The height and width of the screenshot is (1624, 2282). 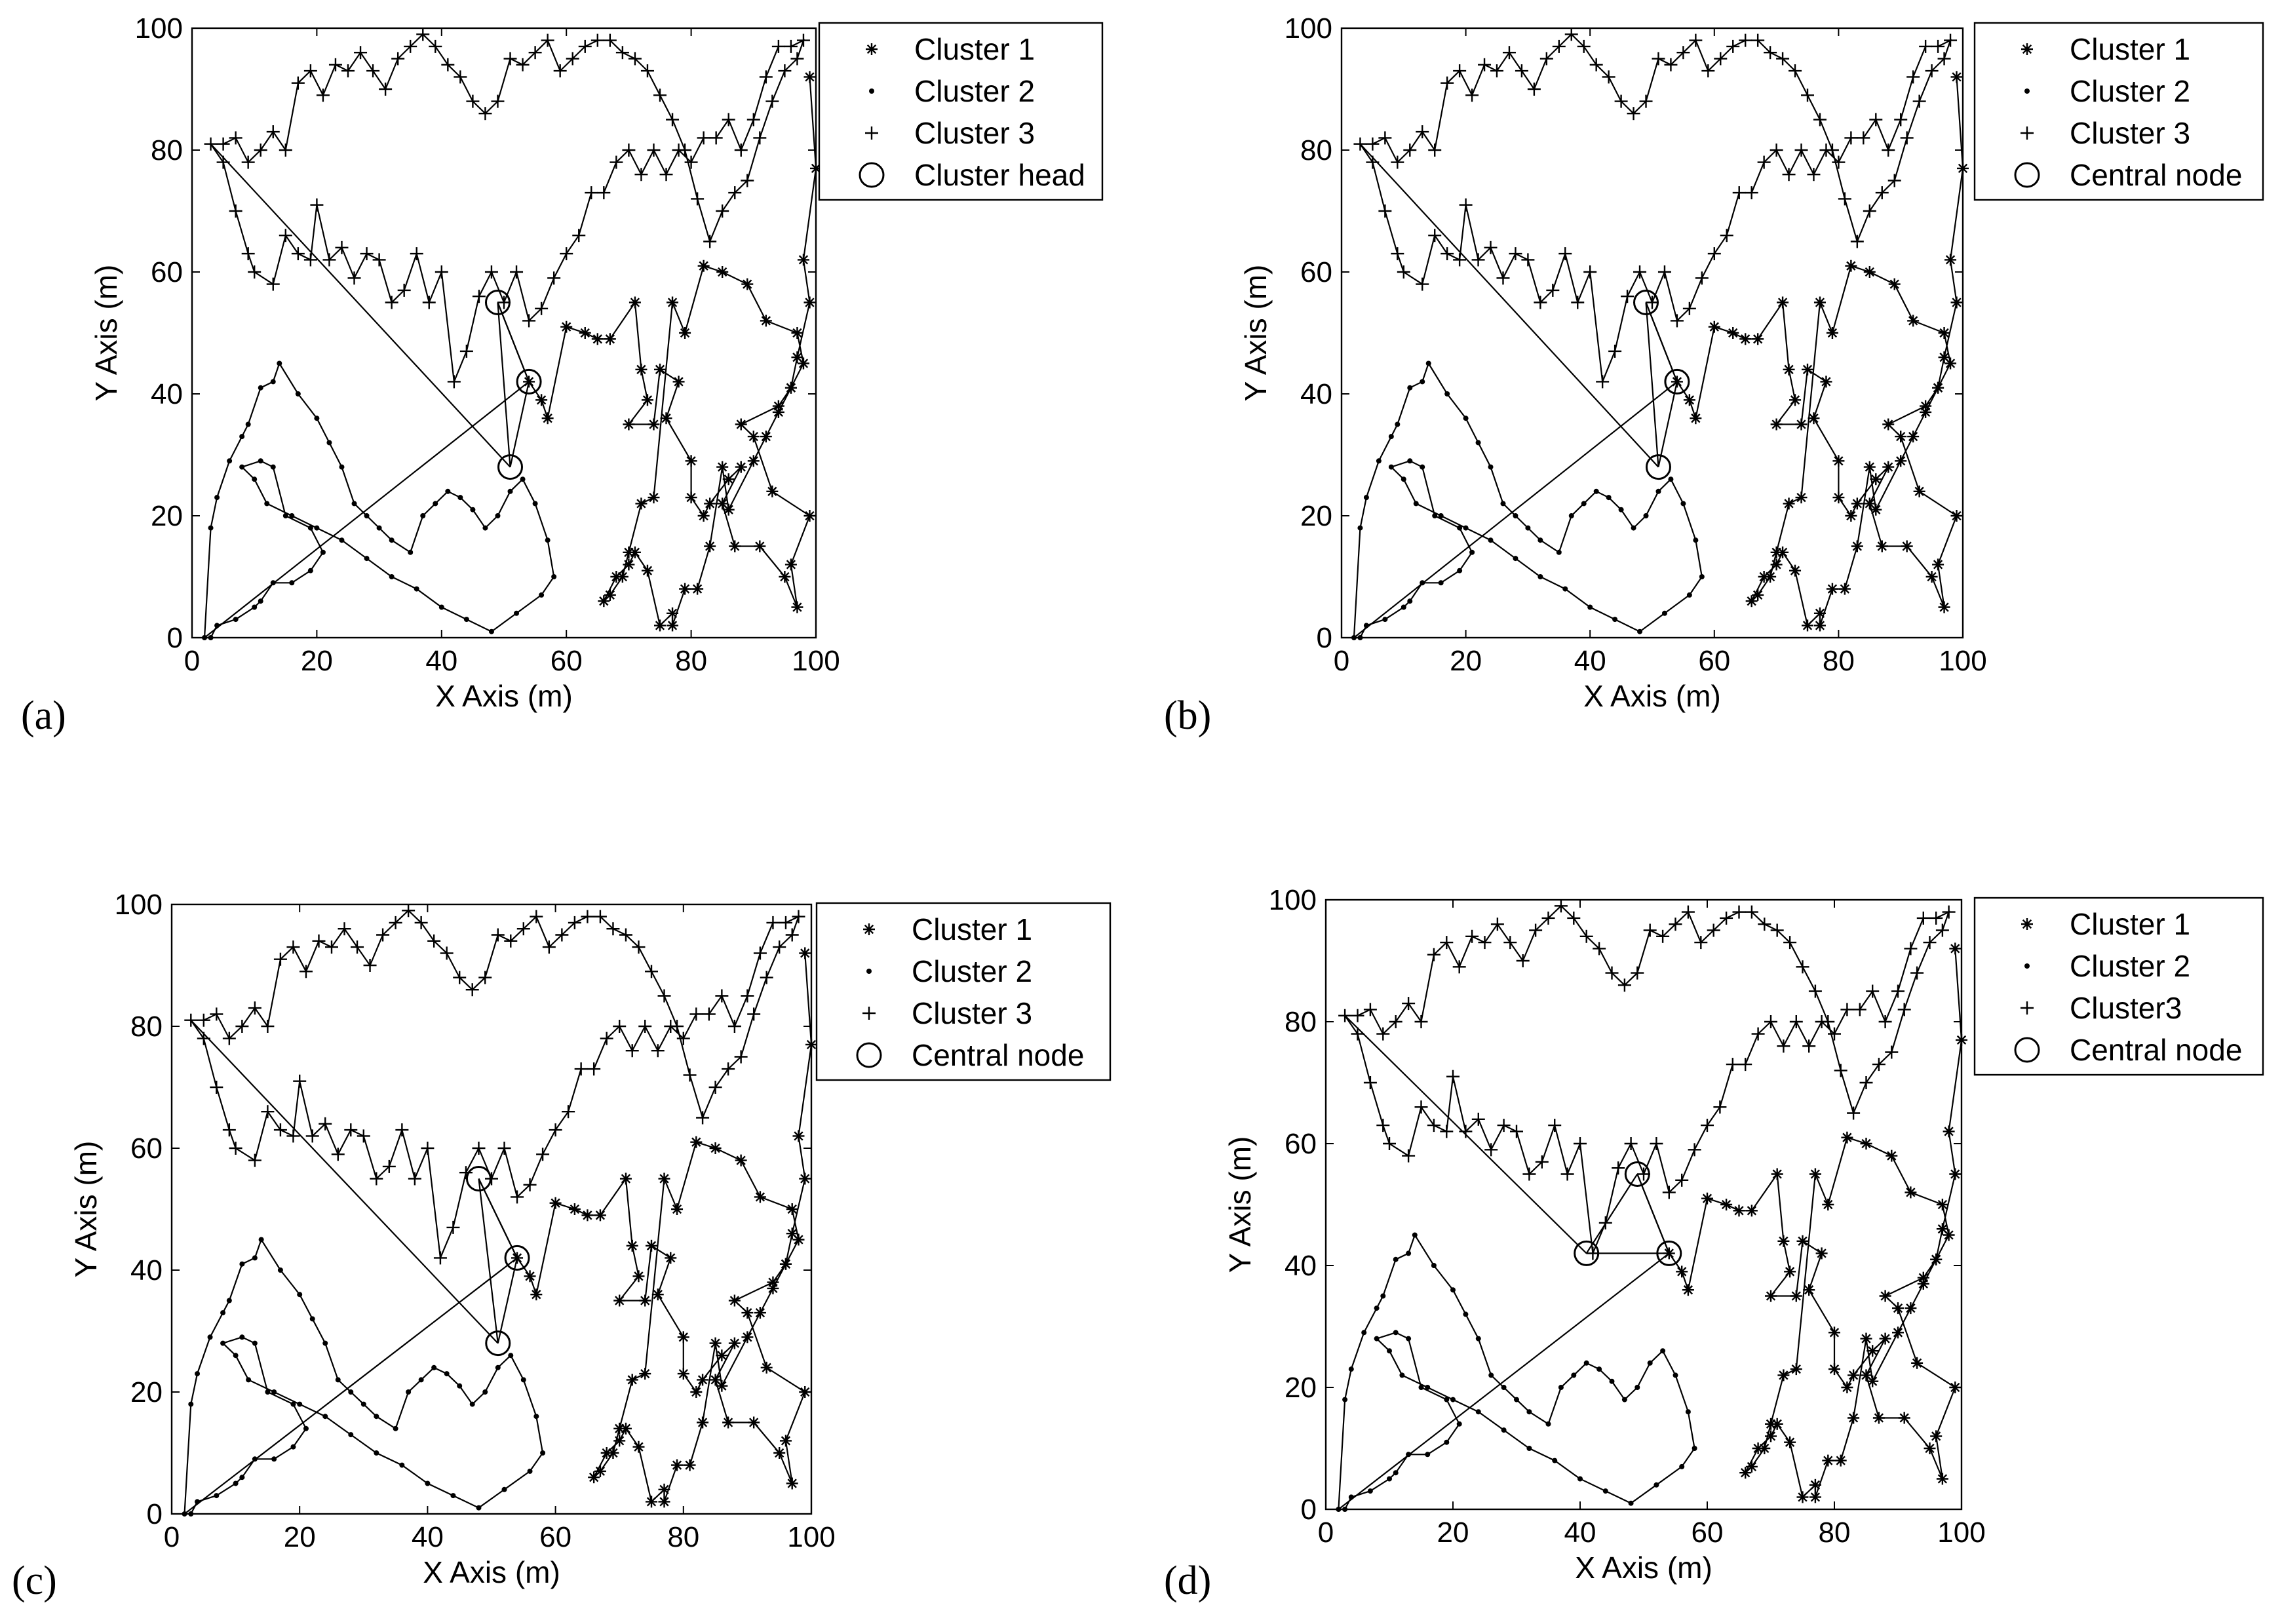 What do you see at coordinates (2027, 1050) in the screenshot?
I see `legend-marker` at bounding box center [2027, 1050].